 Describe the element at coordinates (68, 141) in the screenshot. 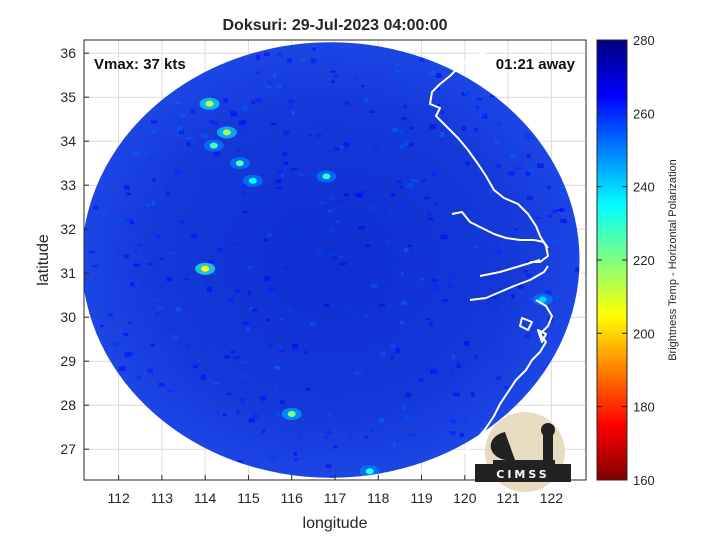

I see `y-tick-label: 34` at that location.